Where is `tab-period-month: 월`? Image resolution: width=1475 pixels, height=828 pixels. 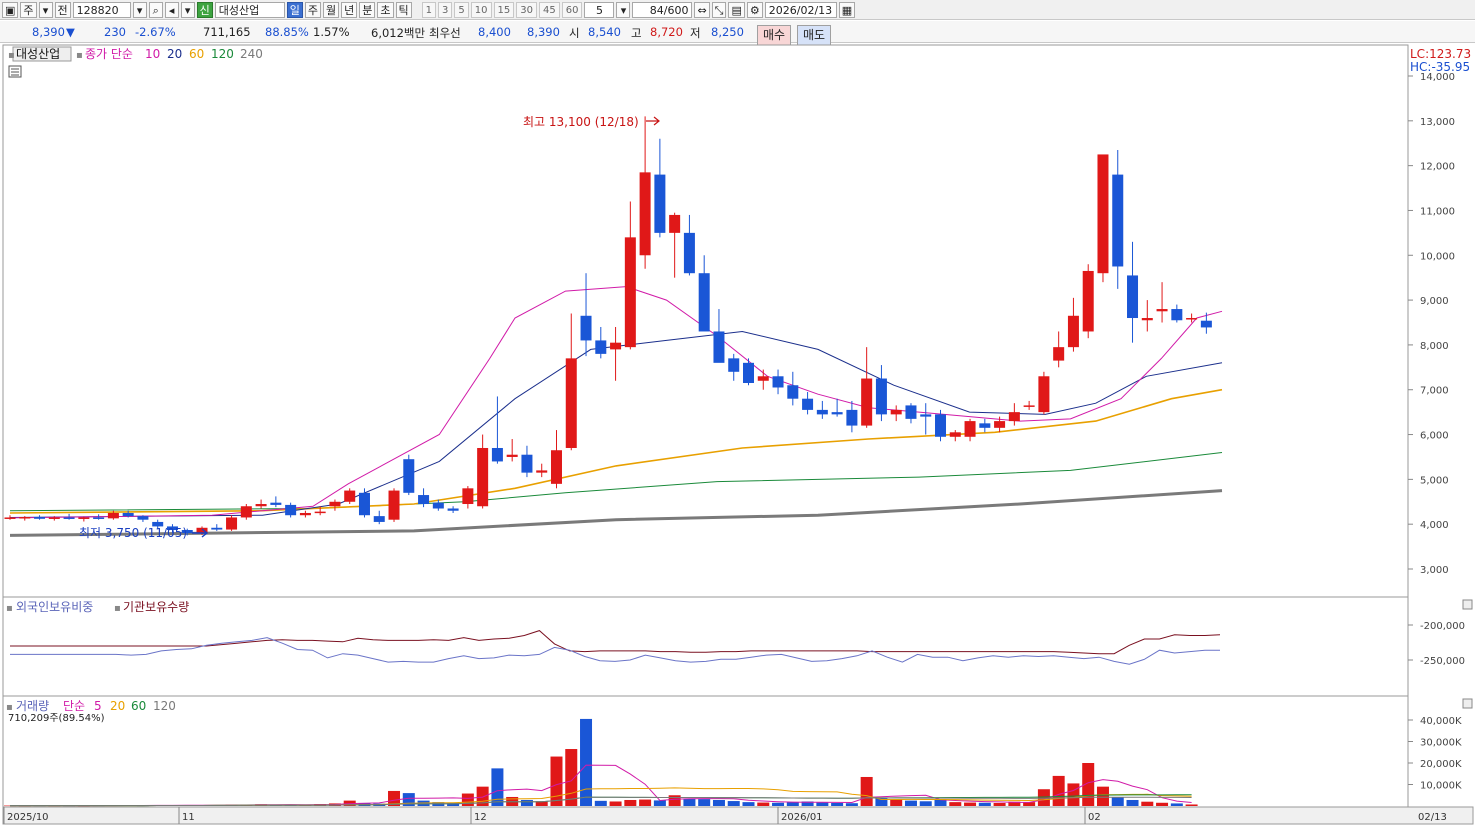
tab-period-month: 월 is located at coordinates (331, 9).